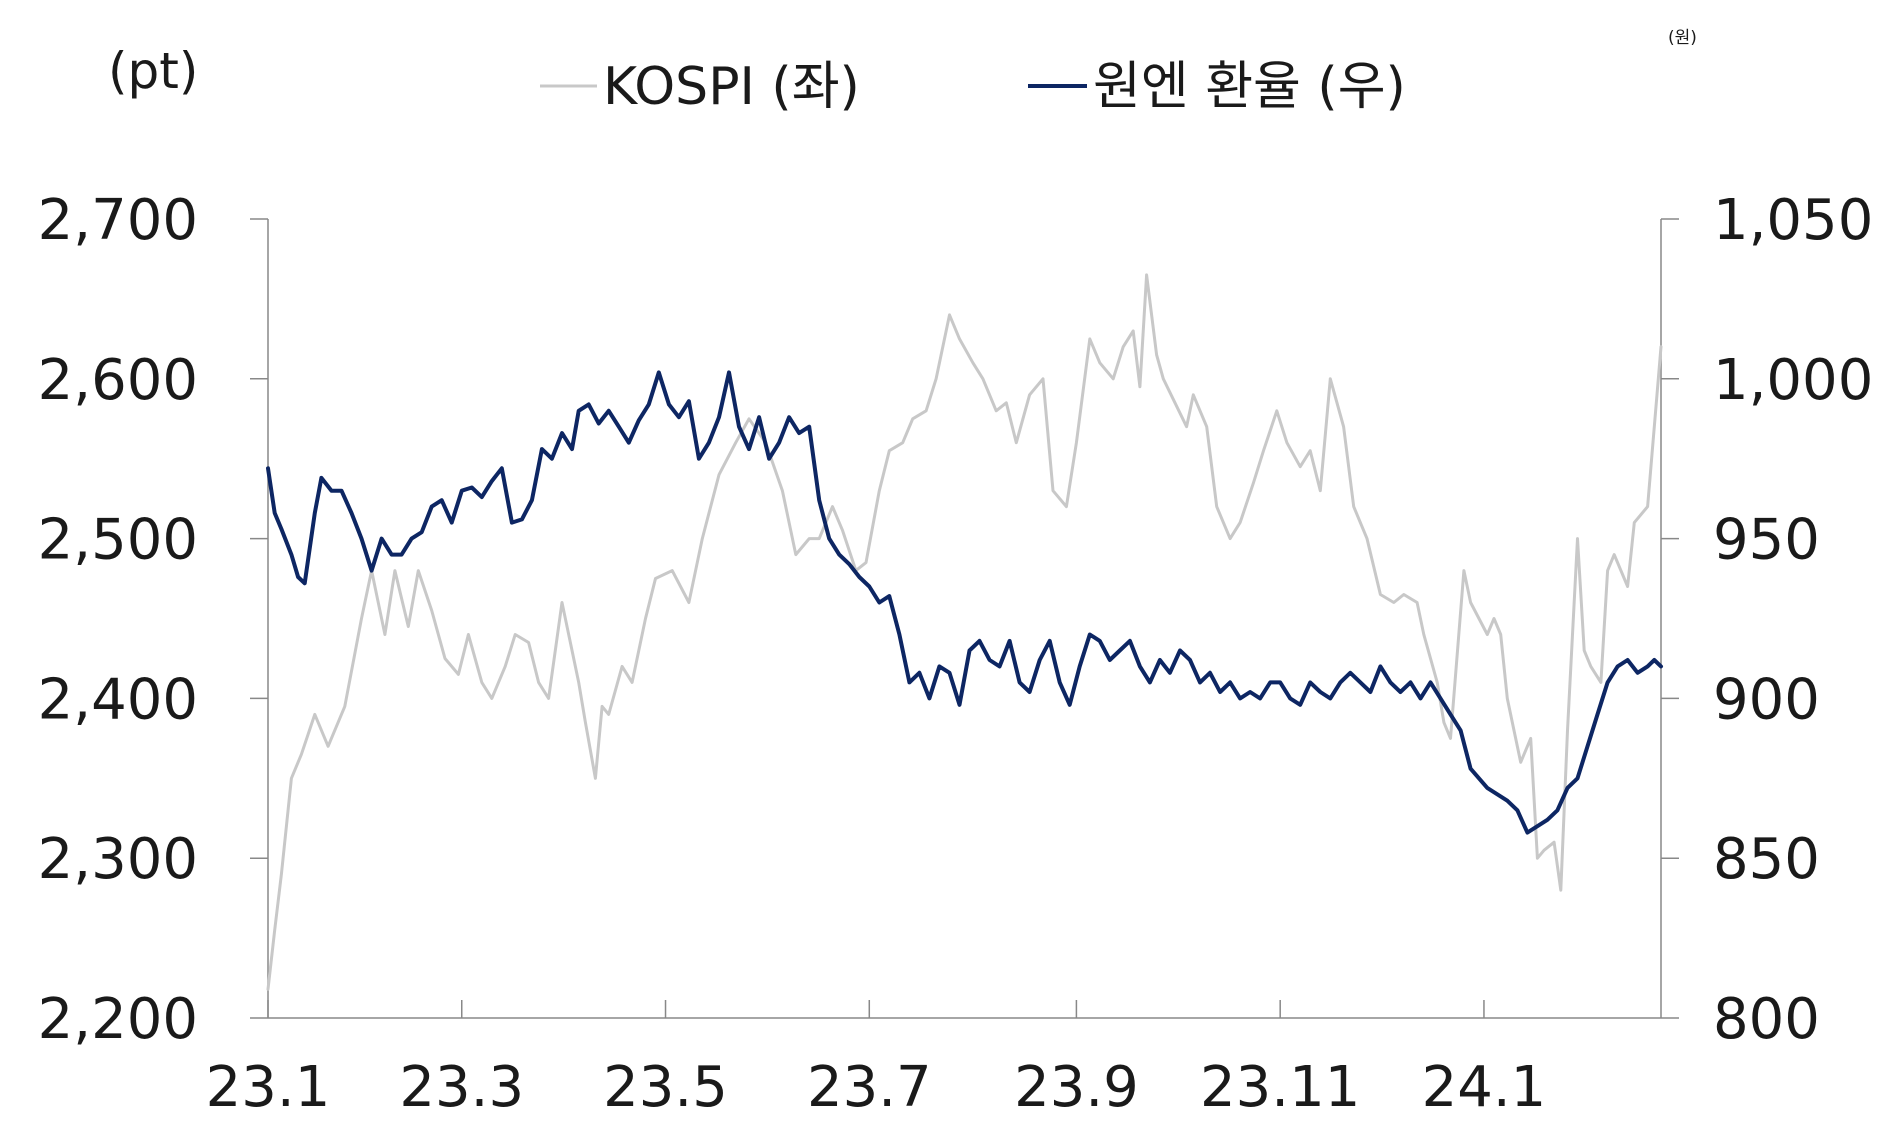  Describe the element at coordinates (869, 1087) in the screenshot. I see `x-tick-label: 23.7` at that location.